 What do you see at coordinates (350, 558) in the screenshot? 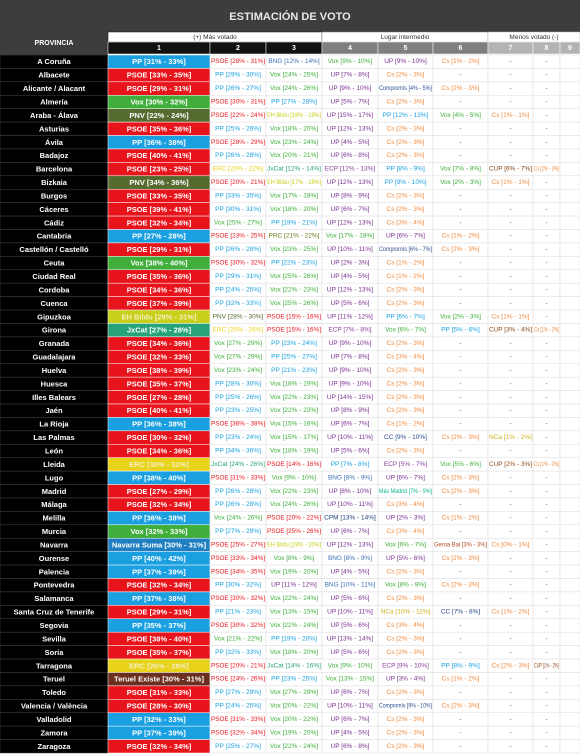
I see `party-text: BNG [8% - 9%]` at bounding box center [350, 558].